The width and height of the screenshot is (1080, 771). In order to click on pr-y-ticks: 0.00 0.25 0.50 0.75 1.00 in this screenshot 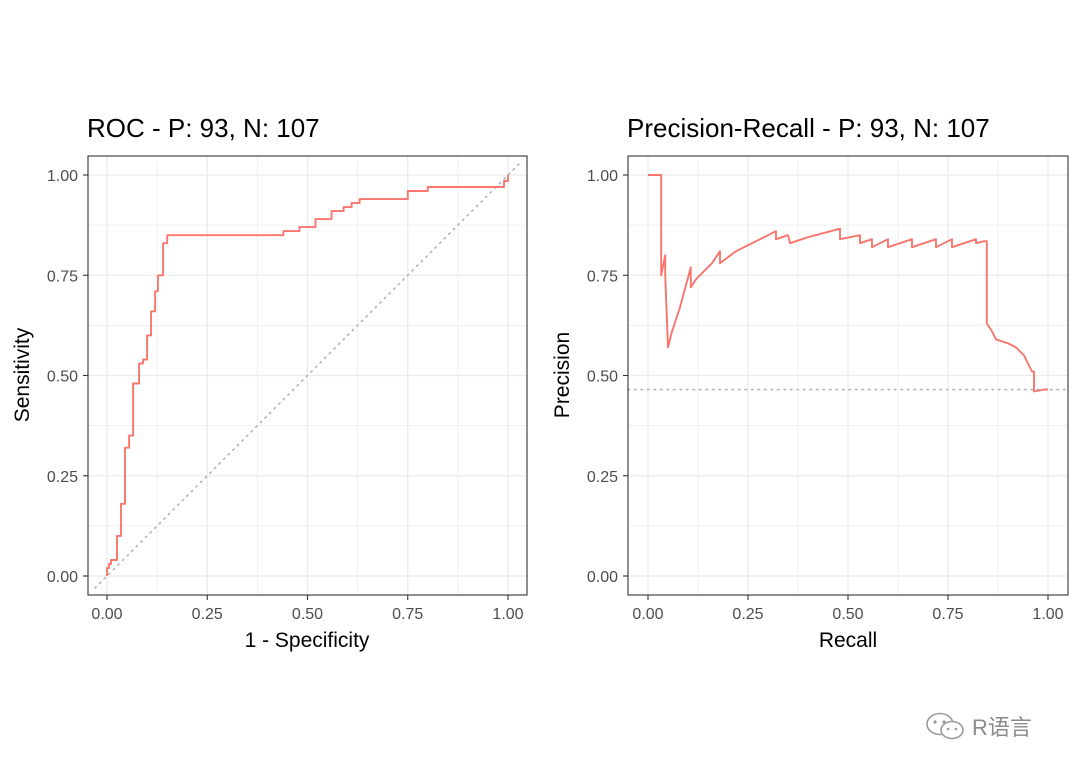, I will do `click(607, 377)`.